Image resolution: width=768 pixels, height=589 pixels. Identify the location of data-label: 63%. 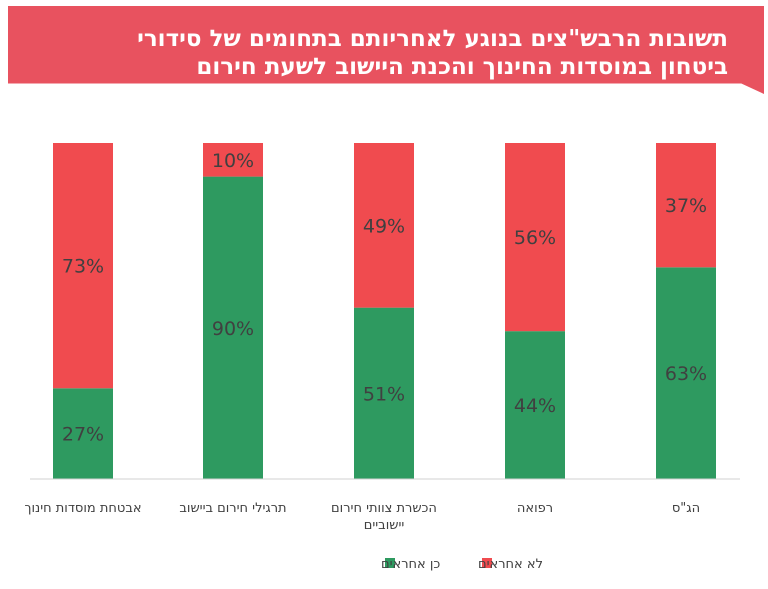
(686, 374).